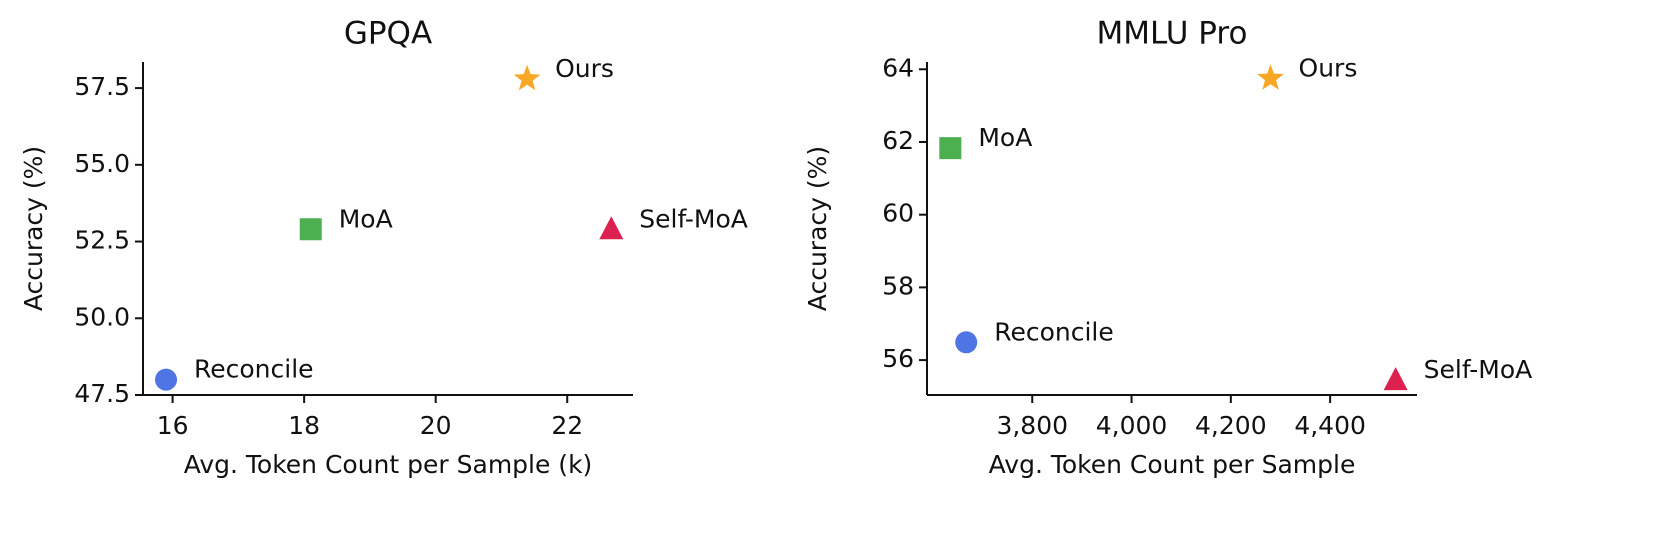 This screenshot has height=533, width=1662. What do you see at coordinates (436, 425) in the screenshot?
I see `x-tick-label: 20` at bounding box center [436, 425].